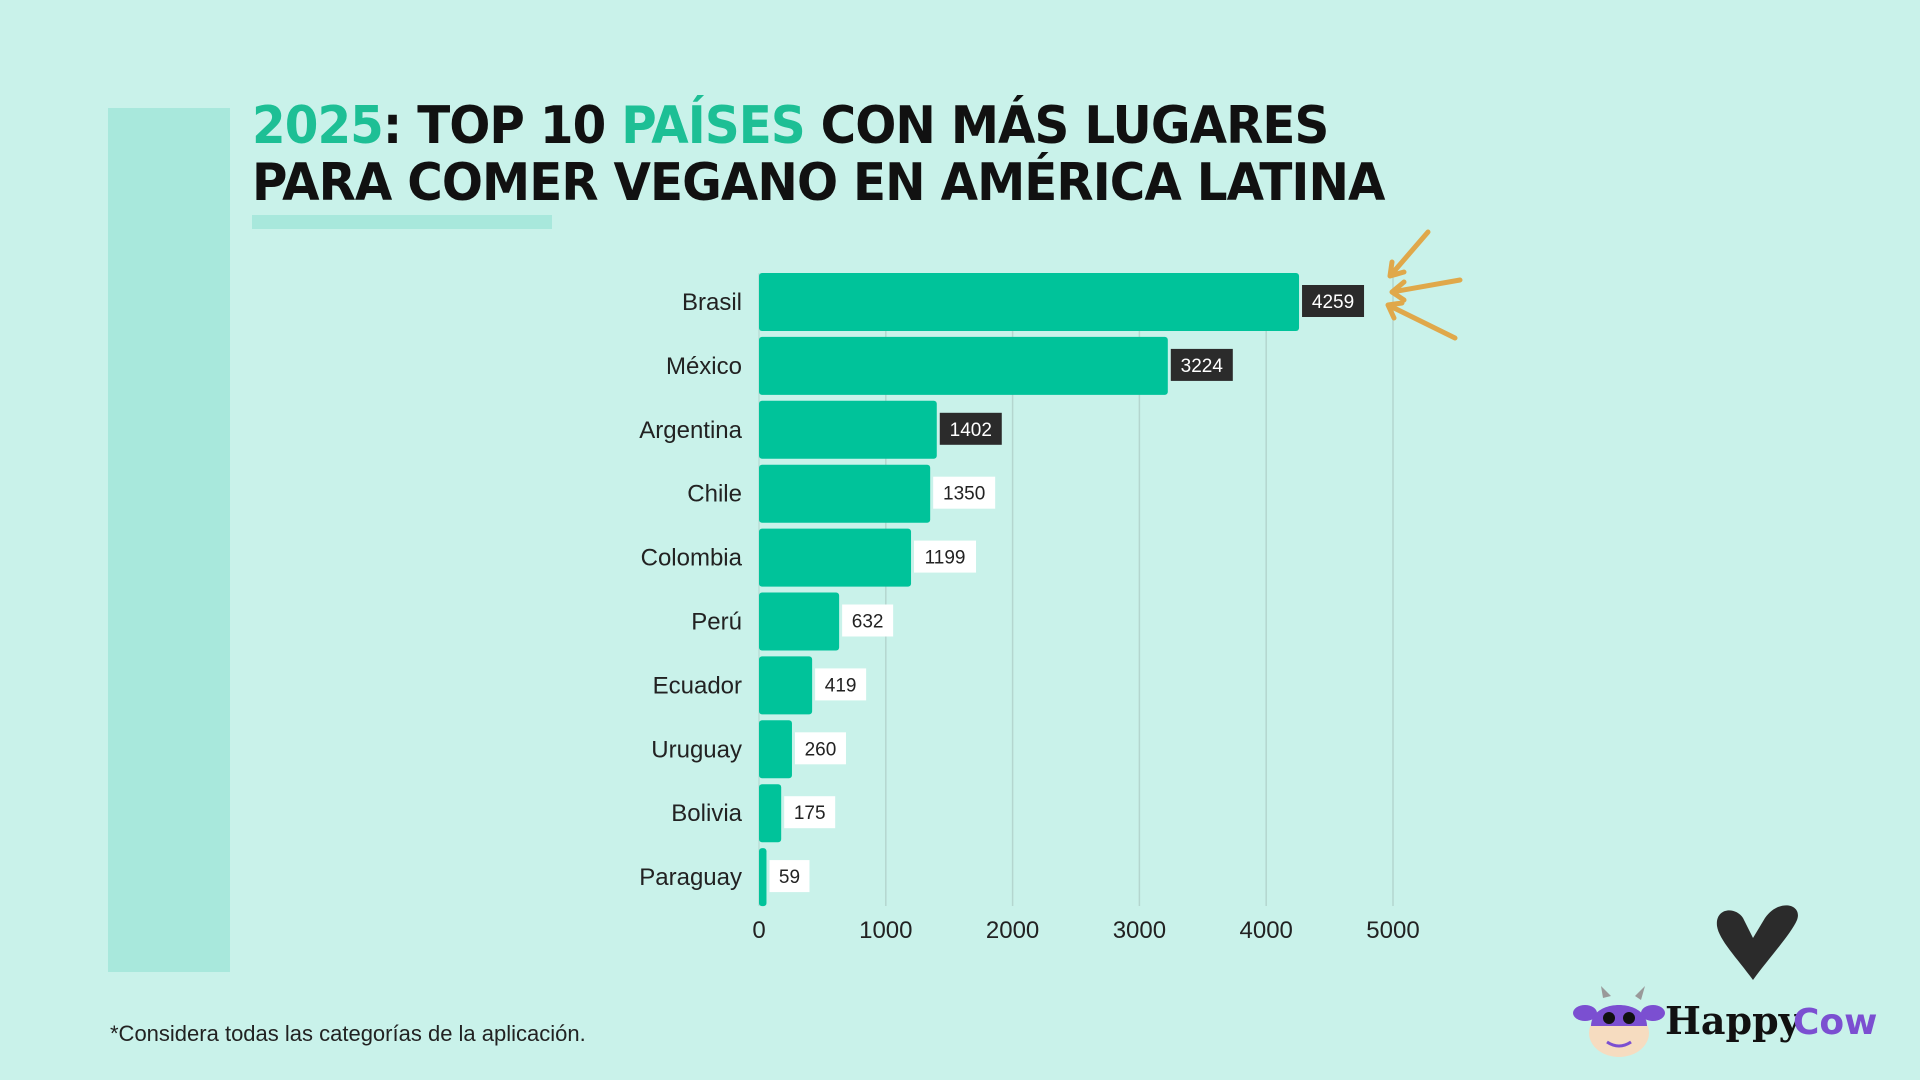 Image resolution: width=1920 pixels, height=1080 pixels. I want to click on title-line-2: PARA COMER VEGANO EN AMÉRICA LATINA, so click(818, 183).